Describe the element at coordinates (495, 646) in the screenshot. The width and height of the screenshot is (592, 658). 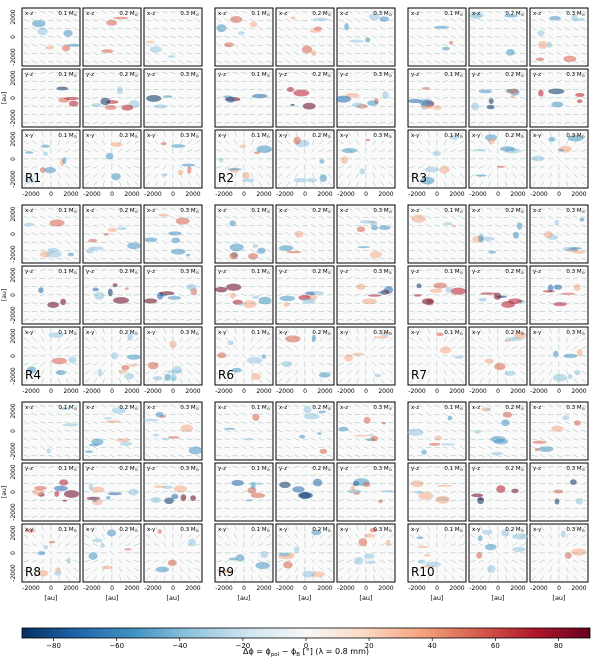
I see `colorbar-tick-label: 60` at that location.